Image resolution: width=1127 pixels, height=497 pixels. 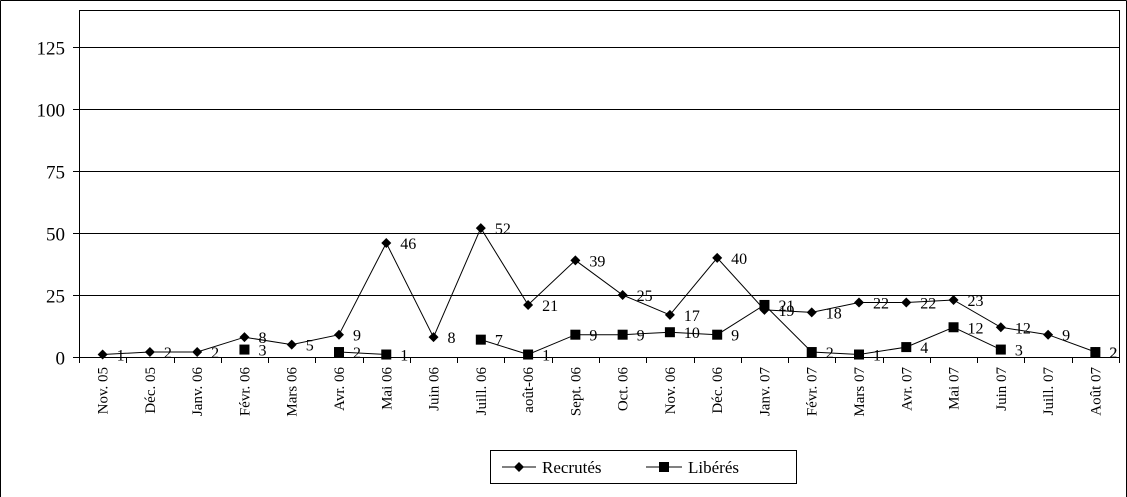 I want to click on data-label-recrutes: 39, so click(x=597, y=261).